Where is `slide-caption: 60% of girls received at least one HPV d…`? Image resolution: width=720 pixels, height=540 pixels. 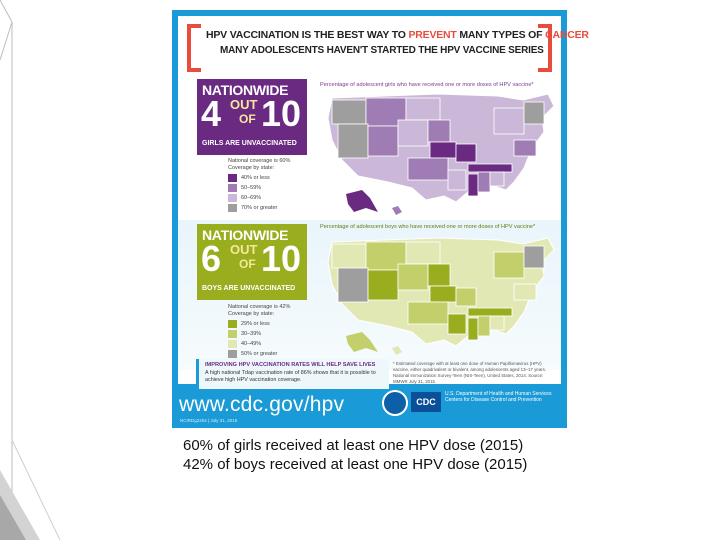 slide-caption: 60% of girls received at least one HPV d… is located at coordinates (355, 455).